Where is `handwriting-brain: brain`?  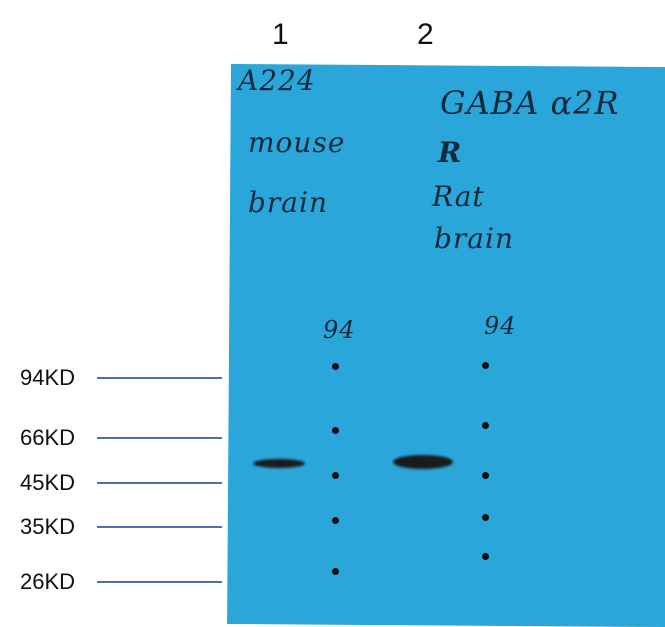 handwriting-brain: brain is located at coordinates (288, 202).